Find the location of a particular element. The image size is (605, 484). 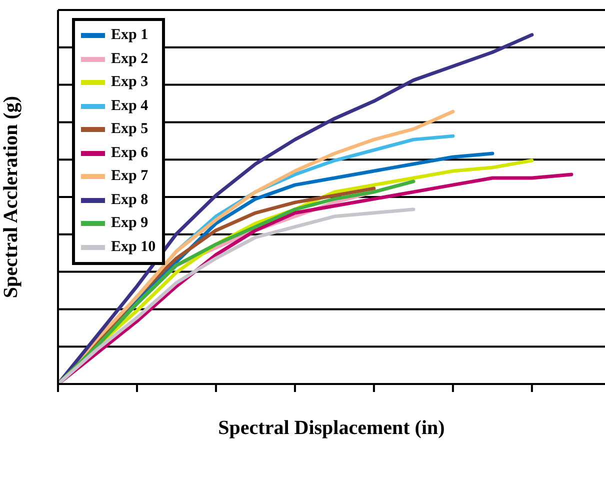

legend-label: Exp 7 is located at coordinates (129, 177).